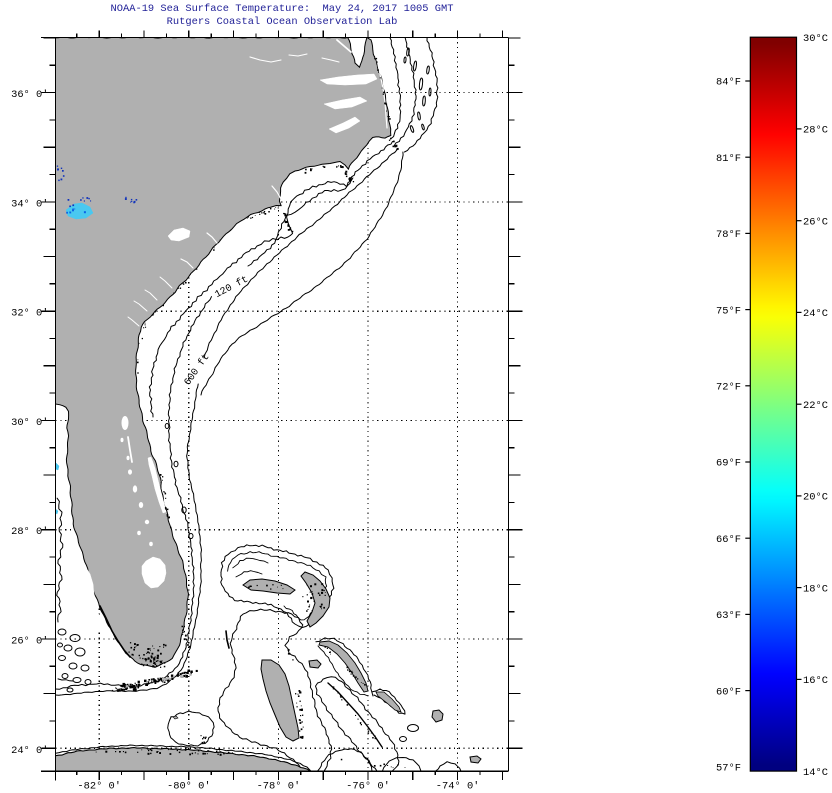 Image resolution: width=832 pixels, height=793 pixels. What do you see at coordinates (815, 498) in the screenshot?
I see `svg-text: 20°C` at bounding box center [815, 498].